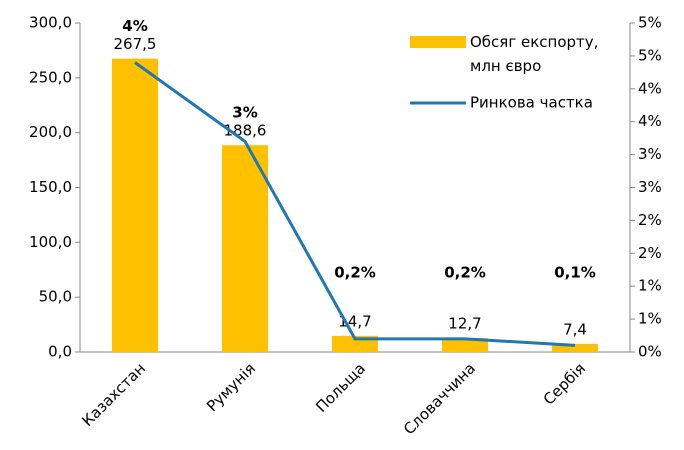  I want to click on line-value-label: 3%, so click(244, 113).